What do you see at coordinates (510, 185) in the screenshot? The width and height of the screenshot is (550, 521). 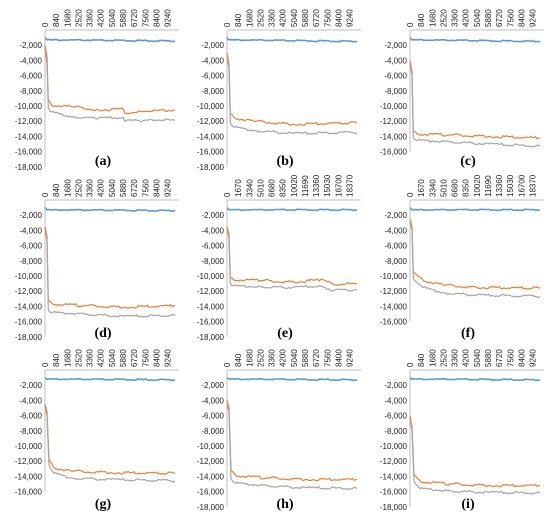 I see `x-tick-label: 15030` at bounding box center [510, 185].